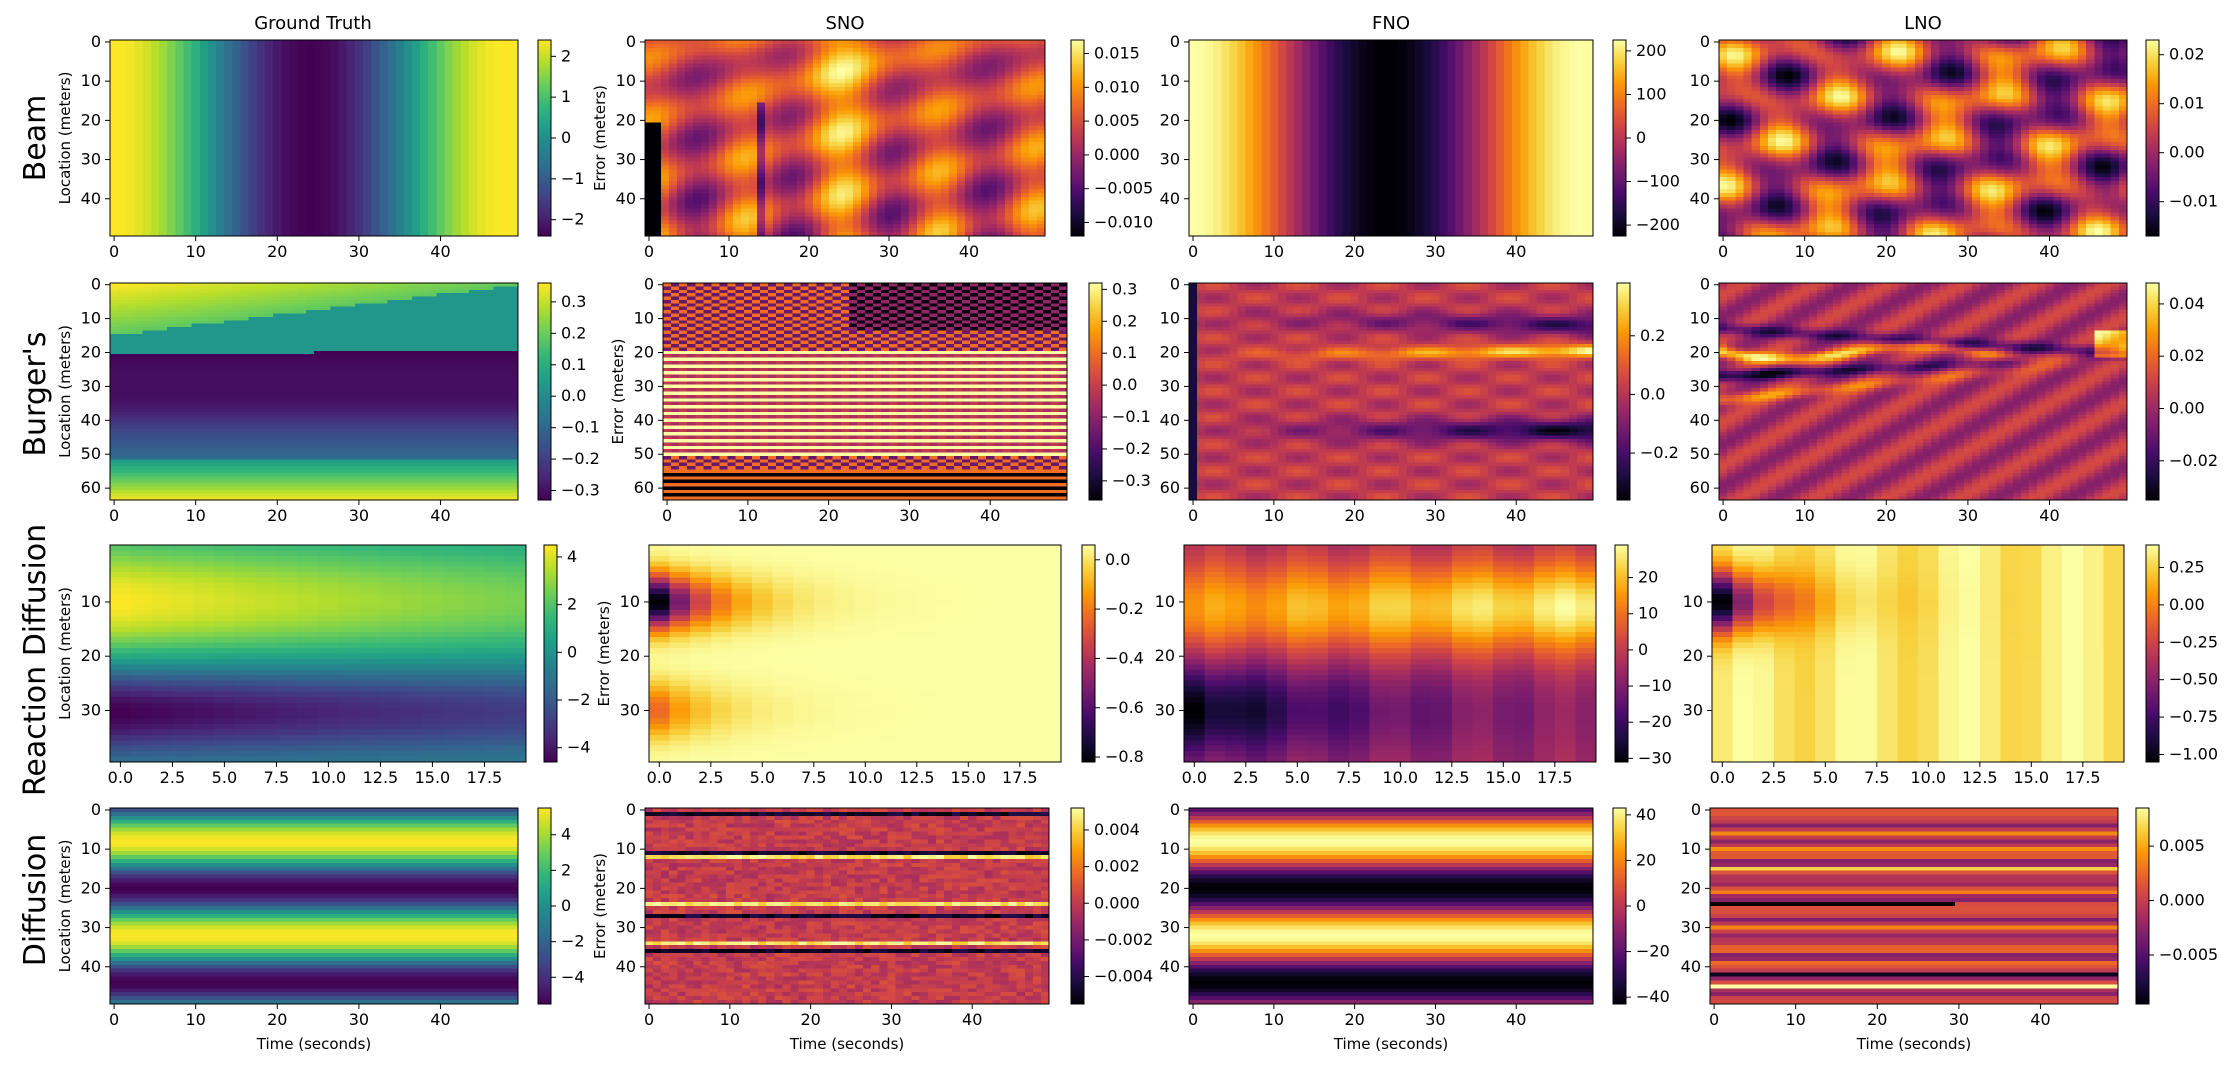 This screenshot has width=2224, height=1074. I want to click on panel-burgers-fno: 0 10 20 30 40 0 10 20 30 40 50 60 0.2 0.0 −0.2, so click(1419, 400).